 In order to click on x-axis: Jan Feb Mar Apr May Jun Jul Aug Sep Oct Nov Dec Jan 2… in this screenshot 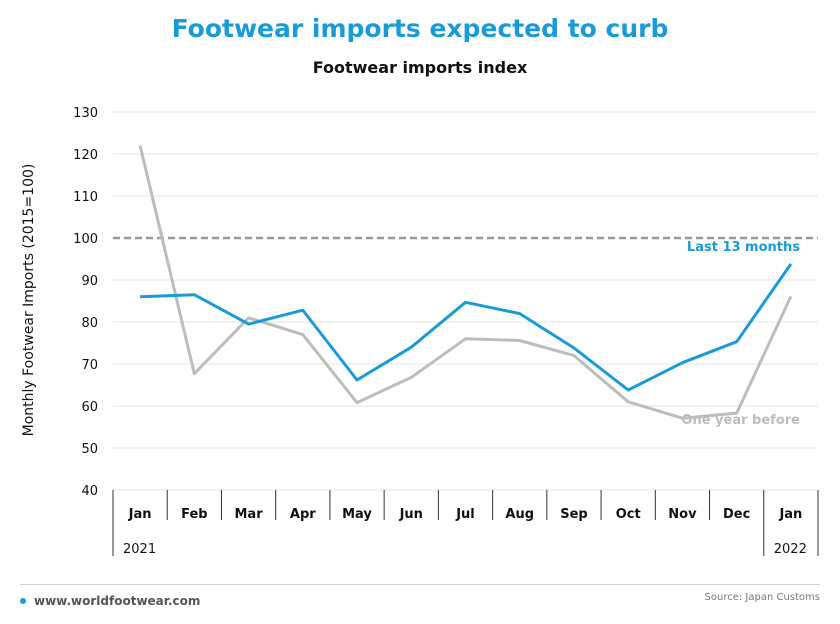, I will do `click(465, 523)`.